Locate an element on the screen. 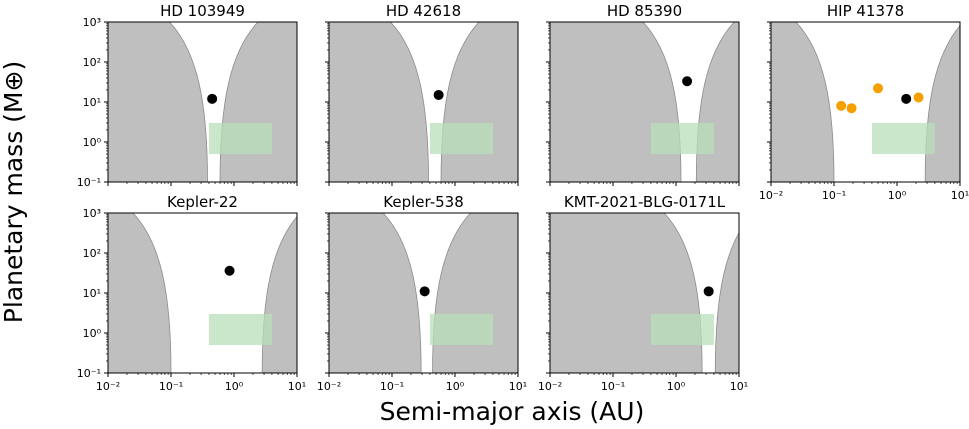 The height and width of the screenshot is (429, 969). panel-2: HD 85390 is located at coordinates (643, 94).